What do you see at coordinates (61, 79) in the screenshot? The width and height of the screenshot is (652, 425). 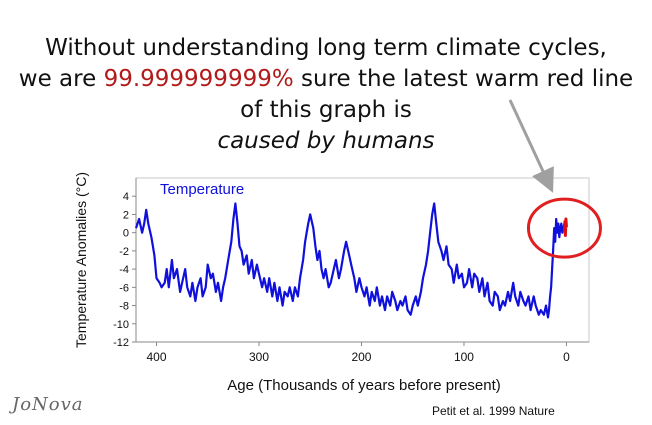 I see `headline-line-2-prefix: we are` at bounding box center [61, 79].